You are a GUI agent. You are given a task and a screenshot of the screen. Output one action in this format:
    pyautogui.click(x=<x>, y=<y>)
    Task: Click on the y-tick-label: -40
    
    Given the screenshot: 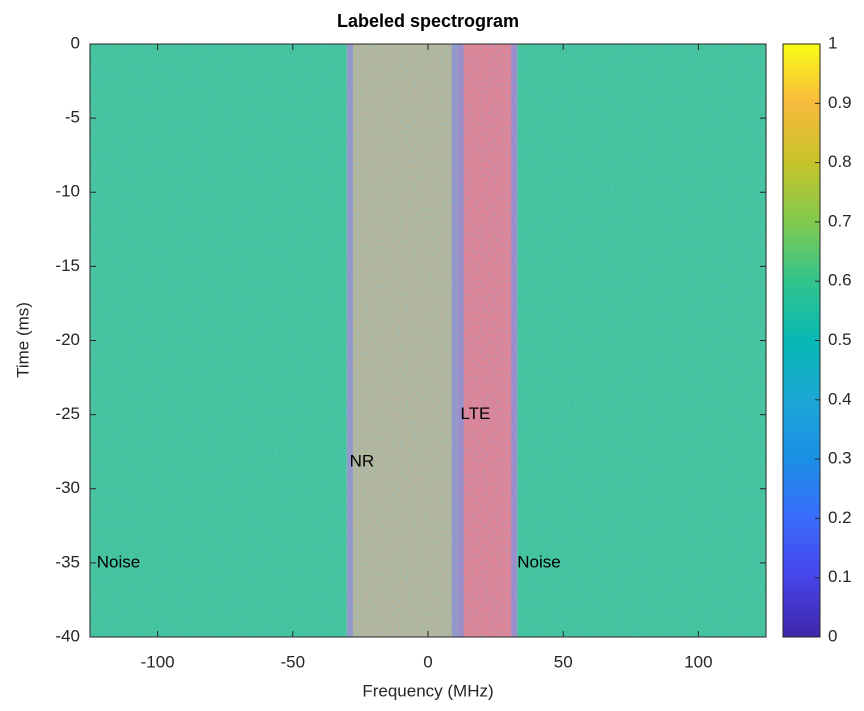 What is the action you would take?
    pyautogui.click(x=67, y=635)
    